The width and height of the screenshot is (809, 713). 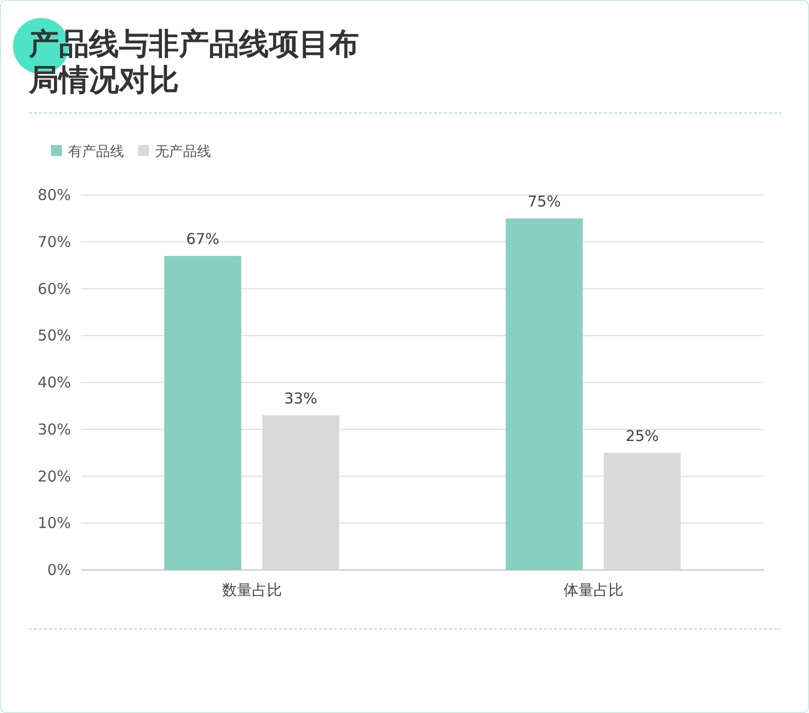 What do you see at coordinates (54, 241) in the screenshot?
I see `y-tick-label: 70%` at bounding box center [54, 241].